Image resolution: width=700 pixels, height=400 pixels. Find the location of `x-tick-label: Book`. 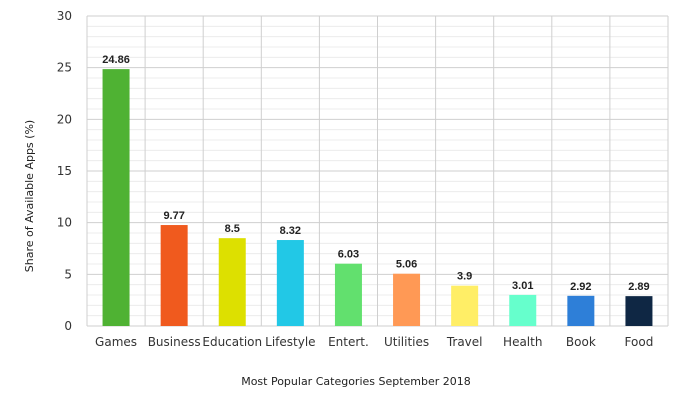

x-tick-label: Book is located at coordinates (581, 342).